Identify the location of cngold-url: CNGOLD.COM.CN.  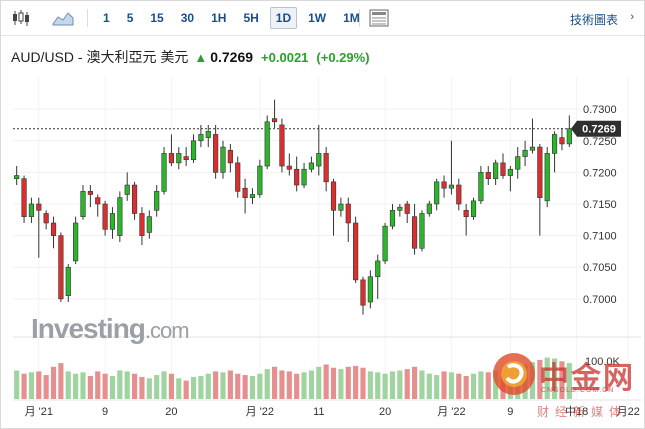
(578, 390).